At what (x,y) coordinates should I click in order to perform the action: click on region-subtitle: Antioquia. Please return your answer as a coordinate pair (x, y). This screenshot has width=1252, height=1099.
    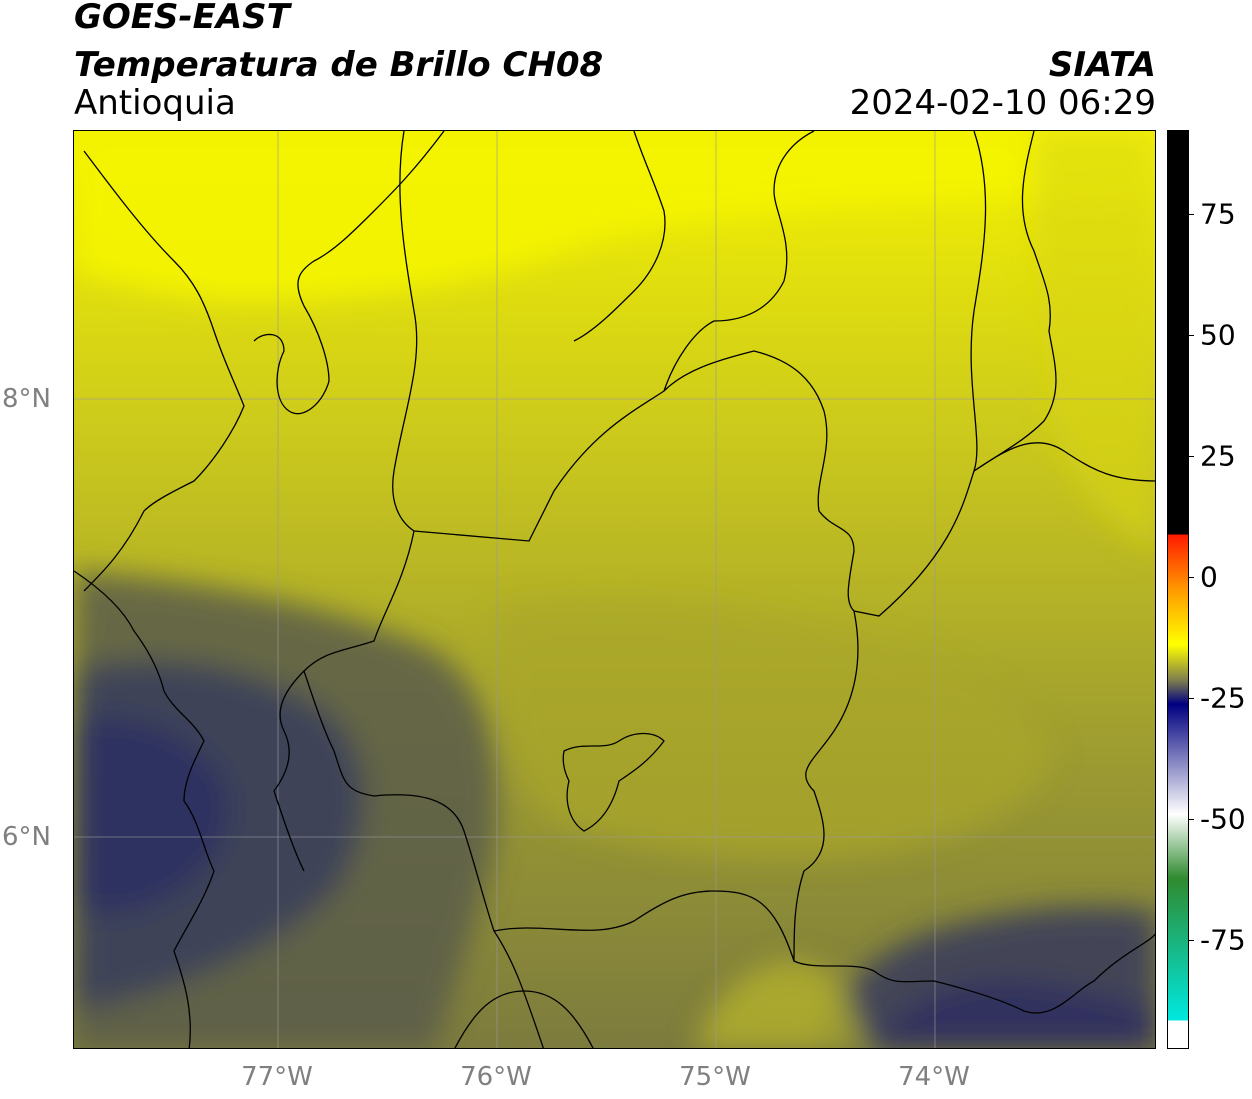
    Looking at the image, I should click on (155, 103).